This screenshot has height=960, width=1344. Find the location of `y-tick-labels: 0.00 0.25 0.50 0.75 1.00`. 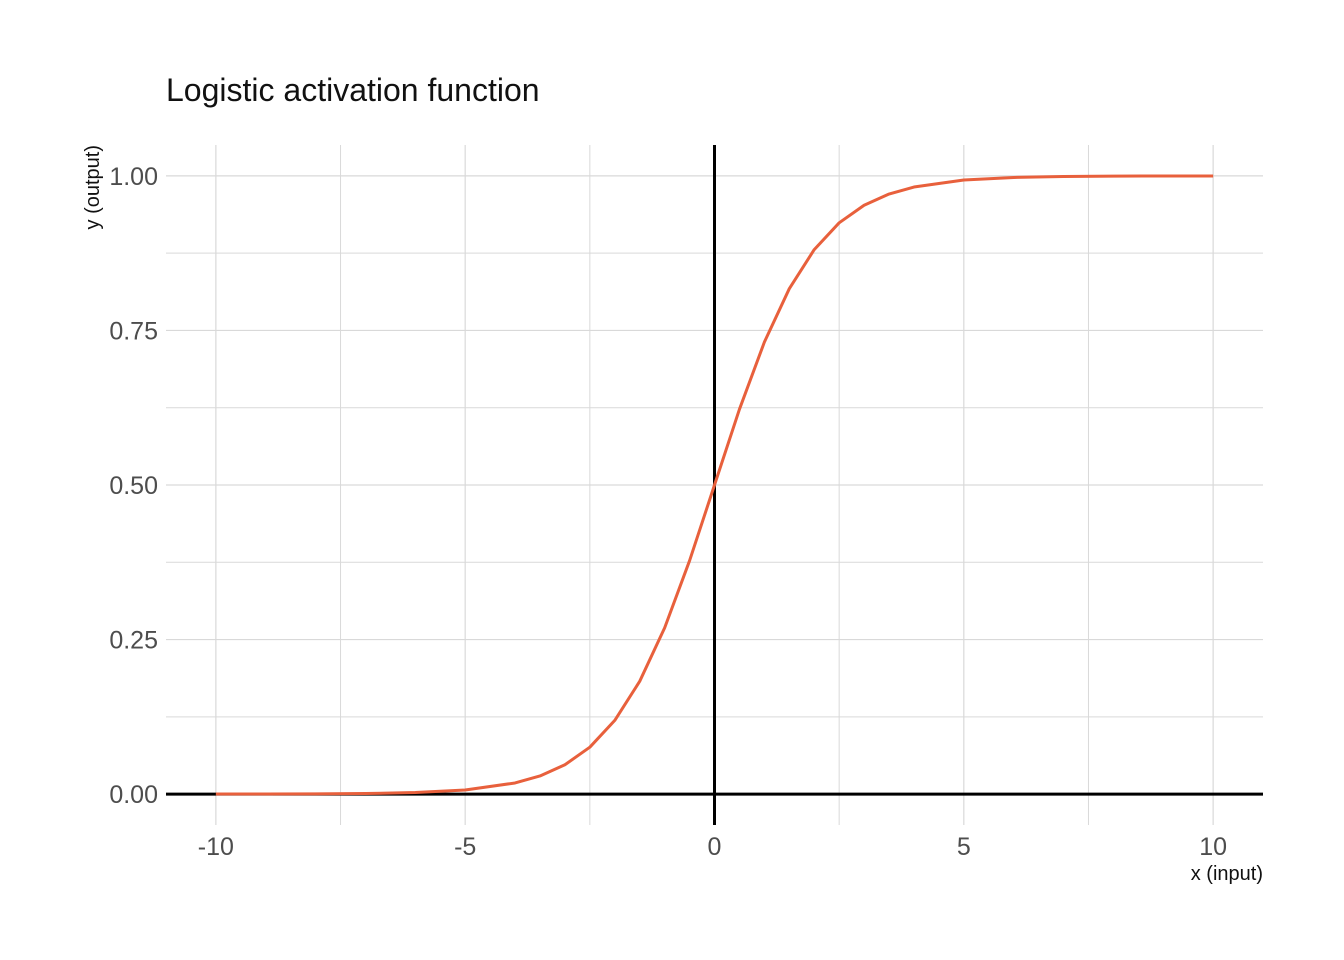

y-tick-labels: 0.00 0.25 0.50 0.75 1.00 is located at coordinates (133, 486).